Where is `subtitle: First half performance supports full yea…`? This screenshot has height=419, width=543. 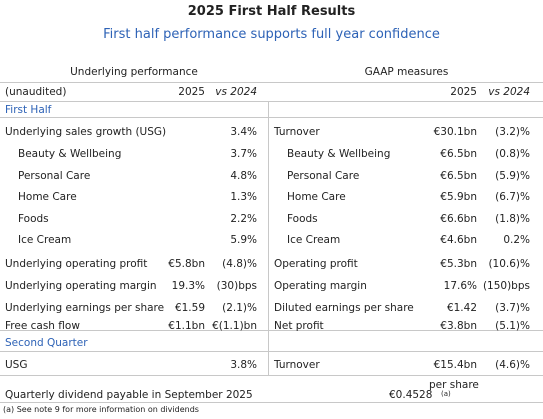 subtitle: First half performance supports full yea… is located at coordinates (271, 34).